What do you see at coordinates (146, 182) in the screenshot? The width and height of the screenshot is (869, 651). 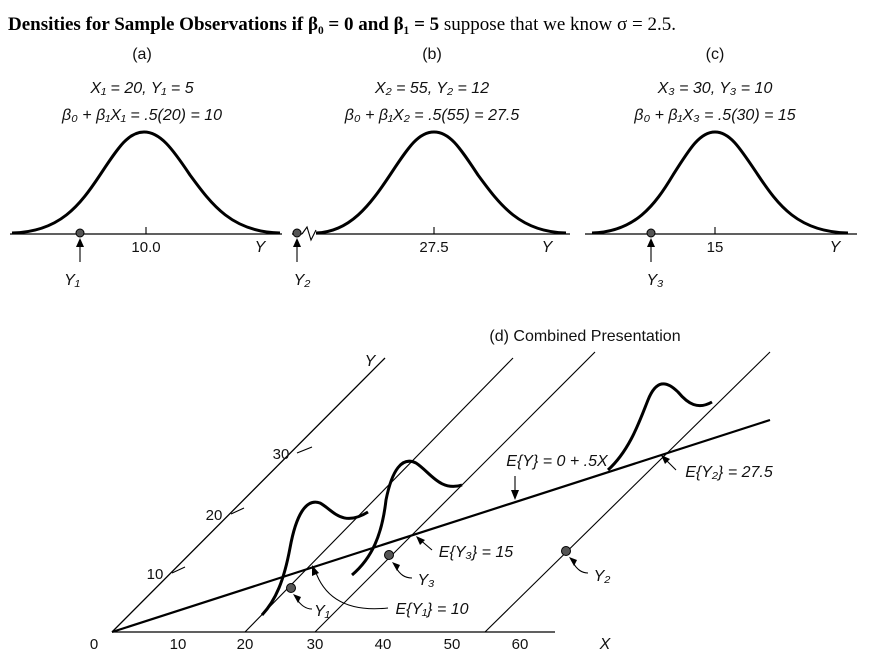 I see `panel-a-density-curve` at bounding box center [146, 182].